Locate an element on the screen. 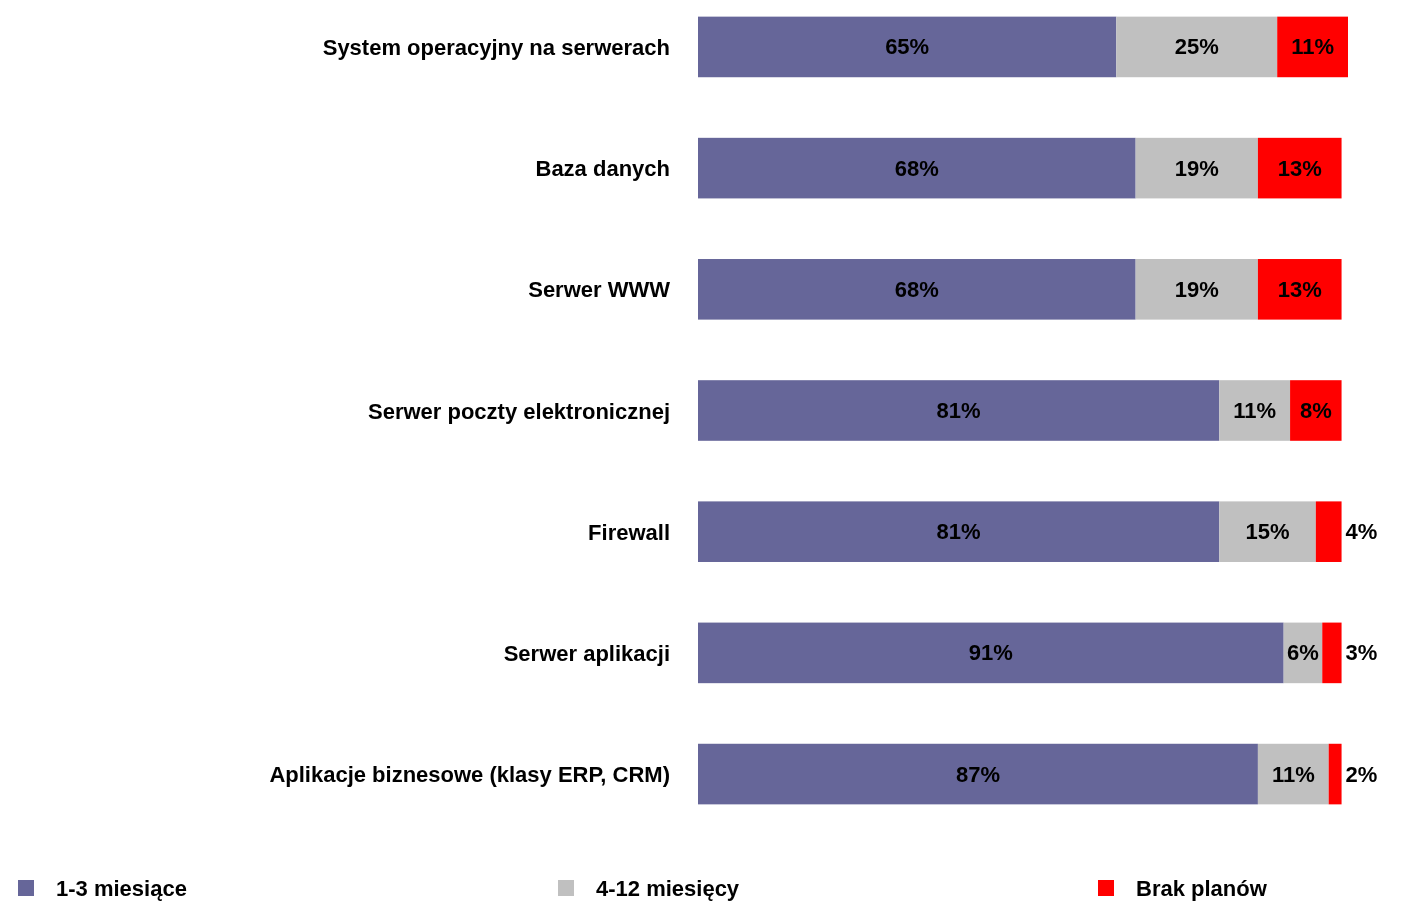 This screenshot has height=913, width=1427. data-label: 87% is located at coordinates (977, 774).